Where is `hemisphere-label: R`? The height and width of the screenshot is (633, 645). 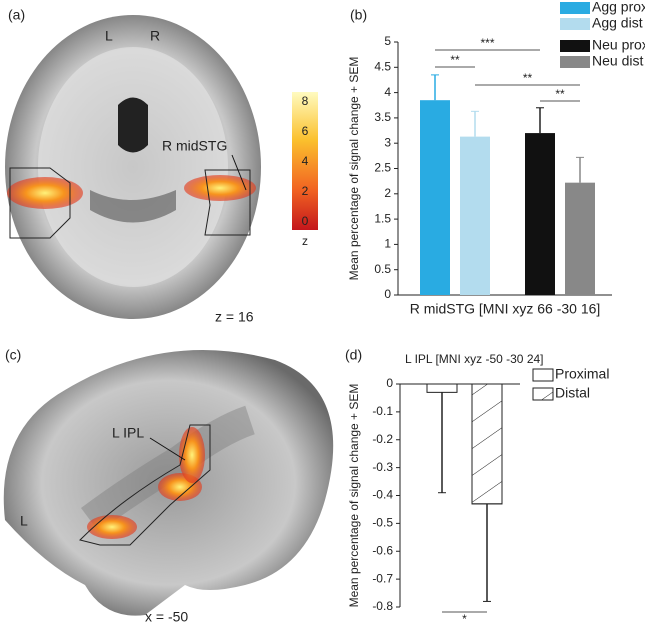
hemisphere-label: R is located at coordinates (155, 36).